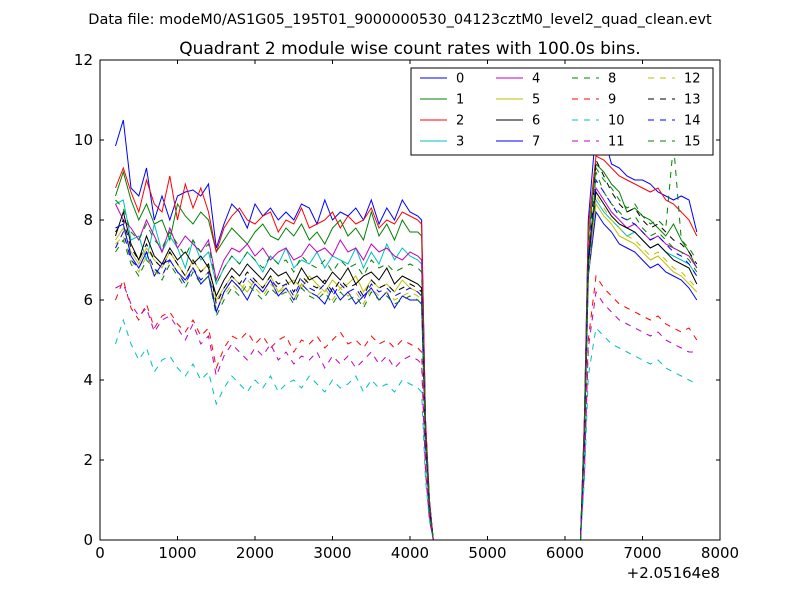 Image resolution: width=800 pixels, height=600 pixels. What do you see at coordinates (616, 142) in the screenshot?
I see `legend-label: 11` at bounding box center [616, 142].